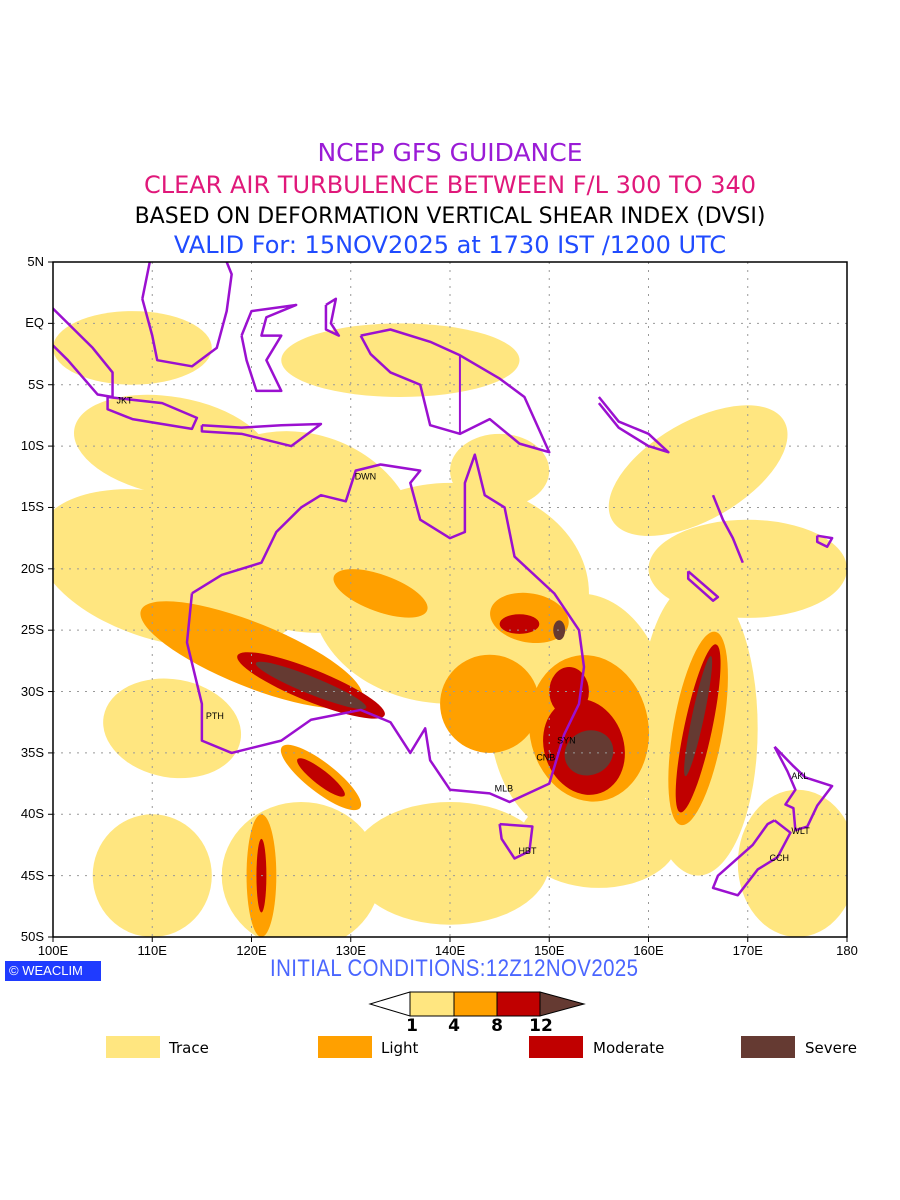 The width and height of the screenshot is (900, 1200). I want to click on coastline-nz-south, so click(751, 858).